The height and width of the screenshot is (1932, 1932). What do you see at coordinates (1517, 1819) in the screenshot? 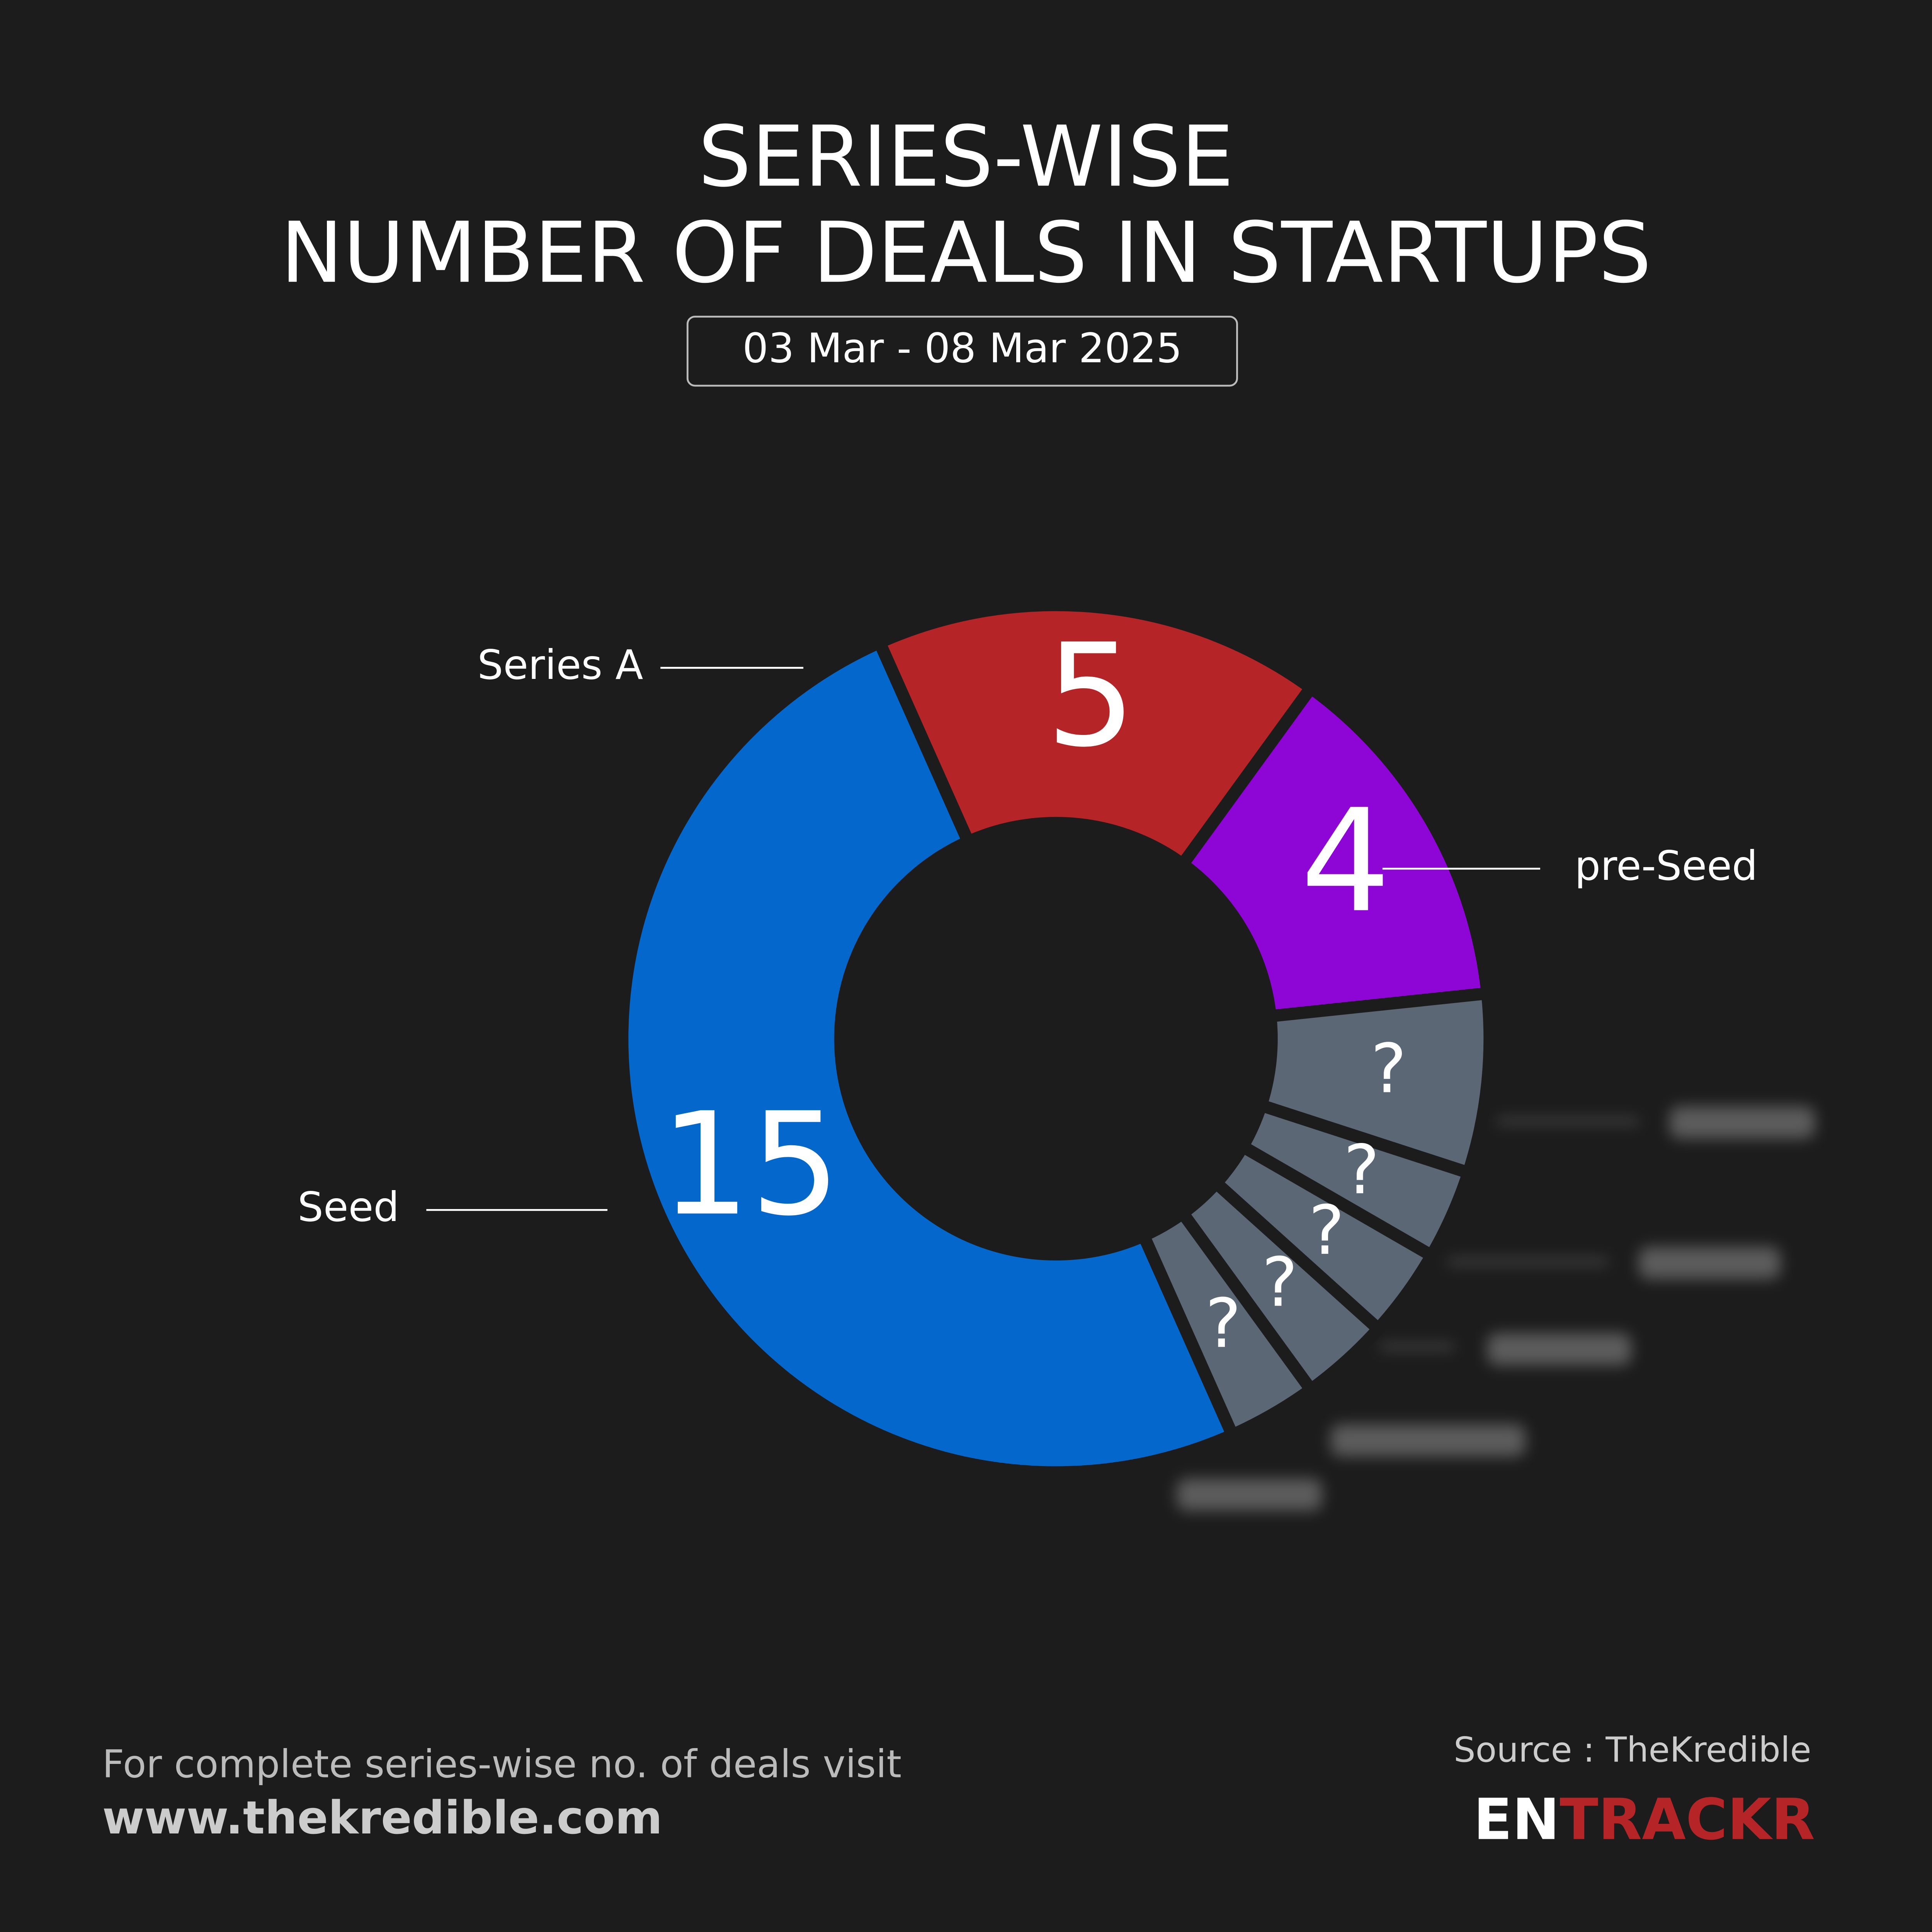
I see `brand-part: EN` at bounding box center [1517, 1819].